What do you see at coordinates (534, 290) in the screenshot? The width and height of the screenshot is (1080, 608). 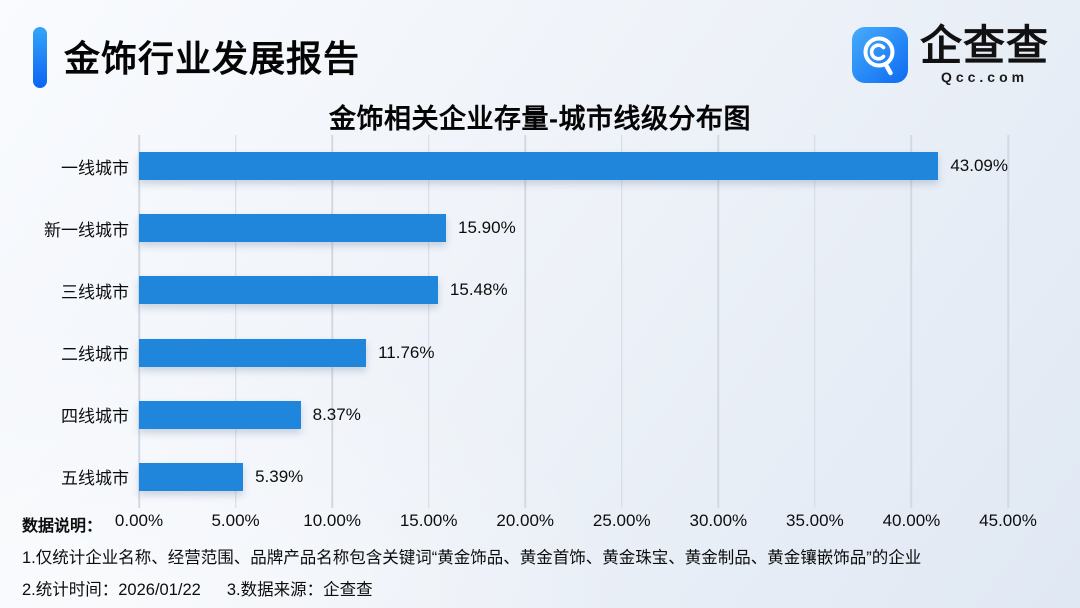 I see `bar-row: 三线城市 15.48%` at bounding box center [534, 290].